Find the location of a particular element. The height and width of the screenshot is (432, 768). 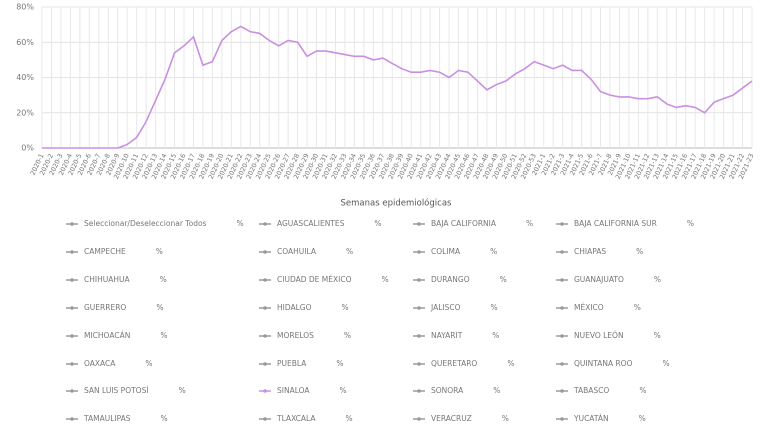

legend-label: TABASCO is located at coordinates (591, 390).